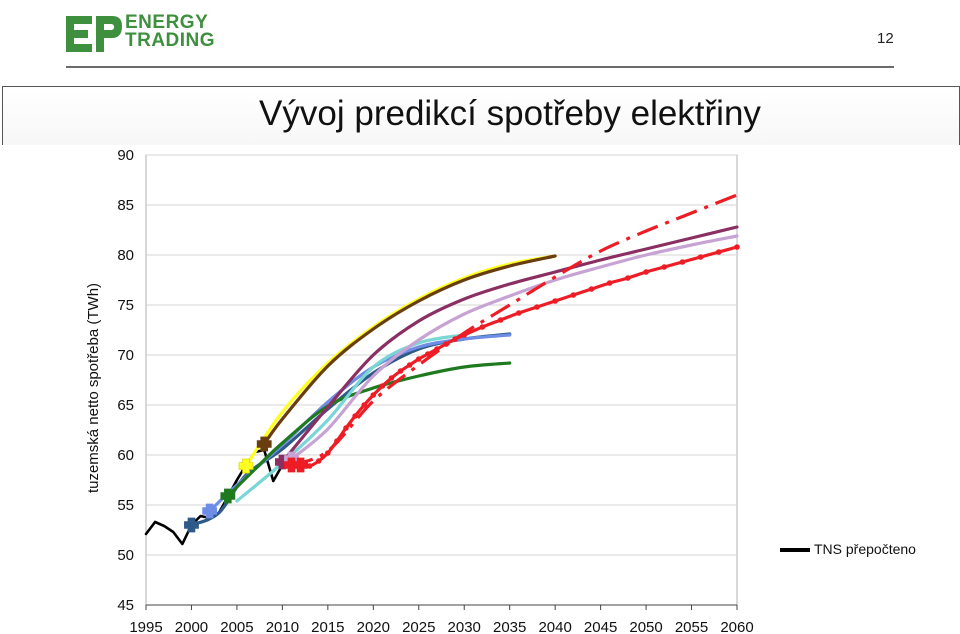  Describe the element at coordinates (282, 626) in the screenshot. I see `x-tick-label-2010: 2010` at that location.